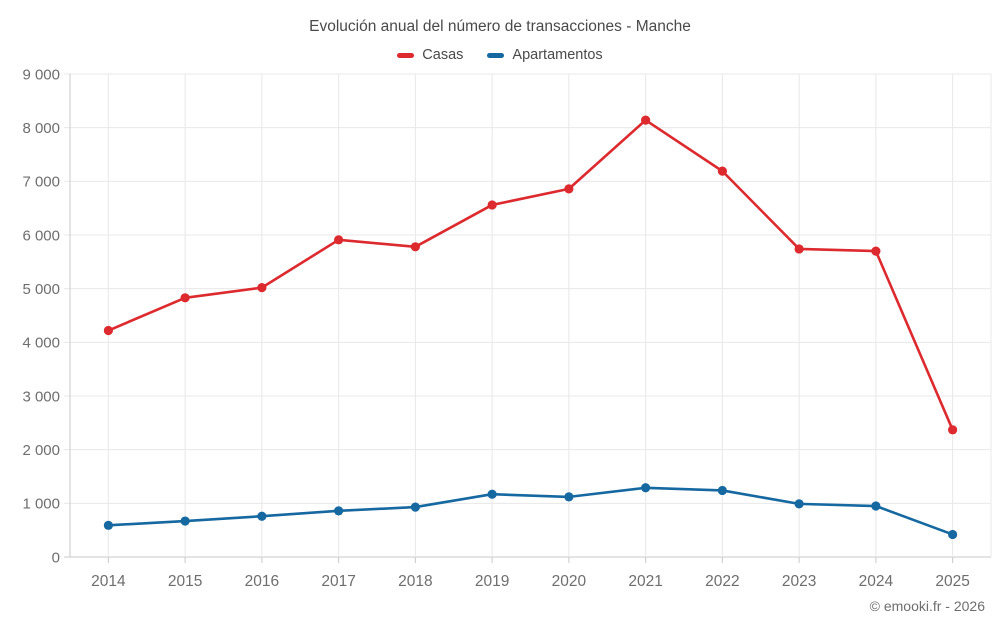 This screenshot has height=625, width=1000. What do you see at coordinates (530, 511) in the screenshot?
I see `series-line-apartamentos` at bounding box center [530, 511].